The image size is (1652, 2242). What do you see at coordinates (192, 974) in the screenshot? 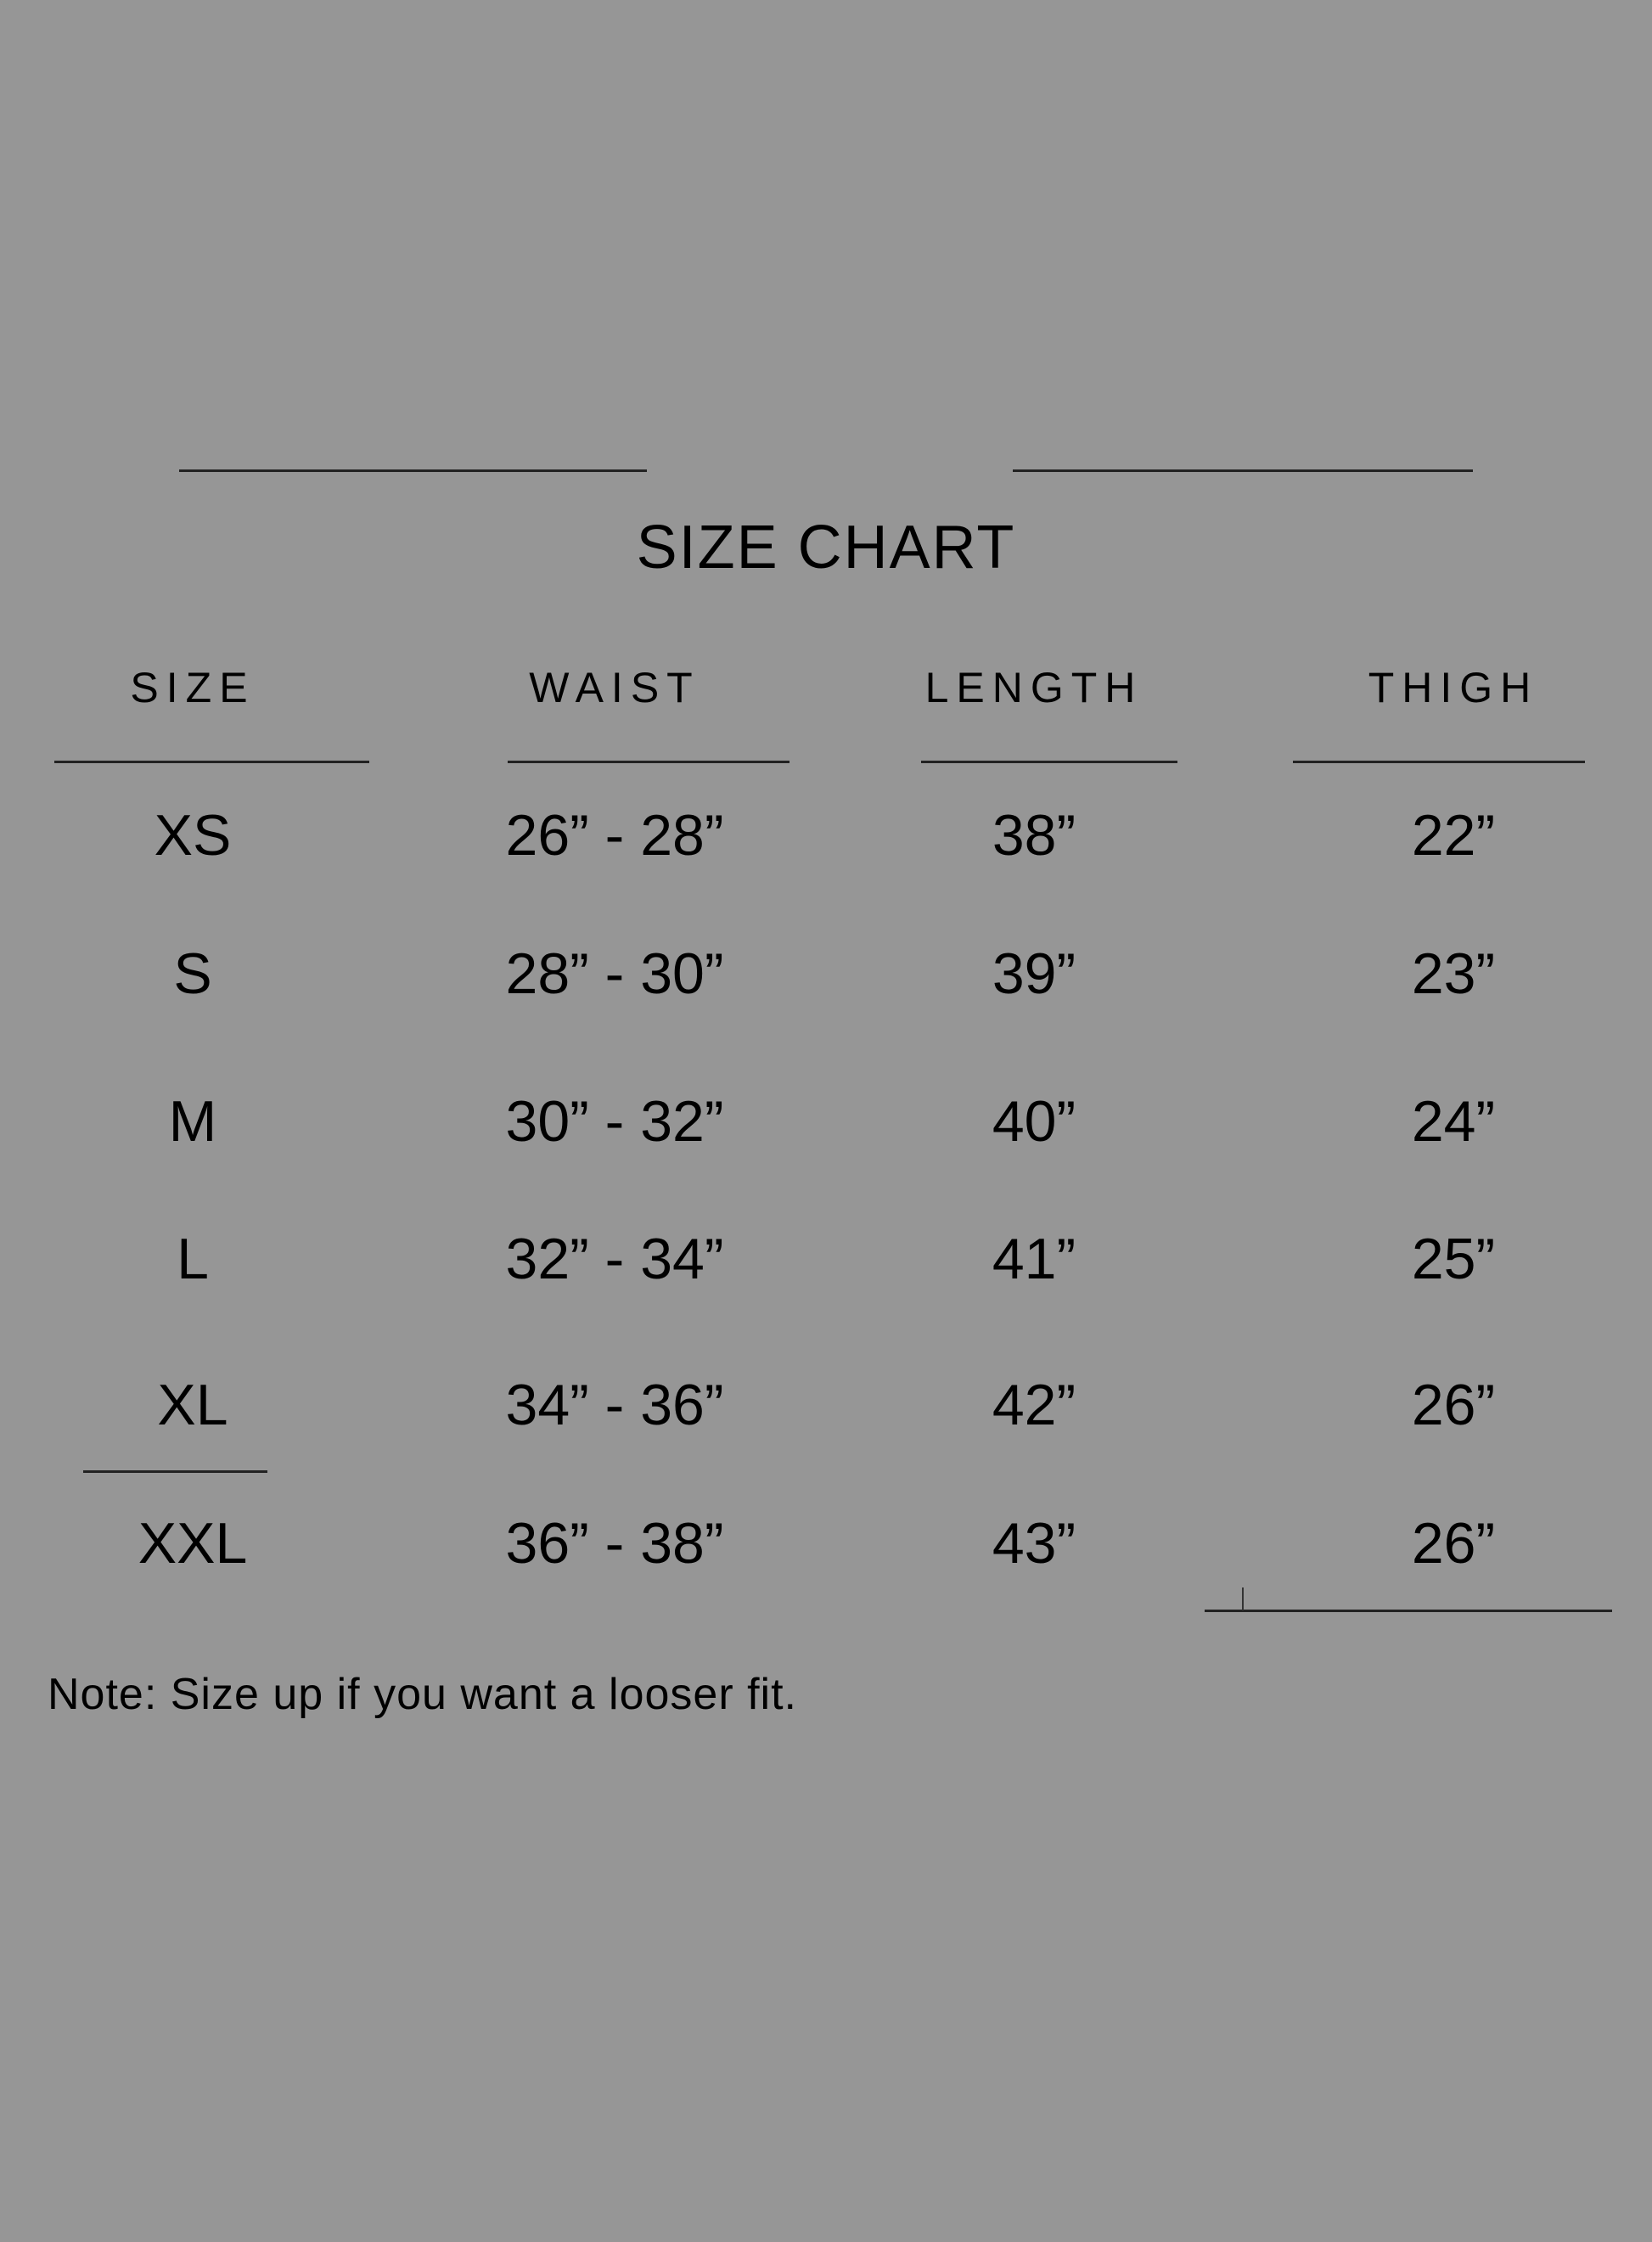
I see `cell-size: S` at bounding box center [192, 974].